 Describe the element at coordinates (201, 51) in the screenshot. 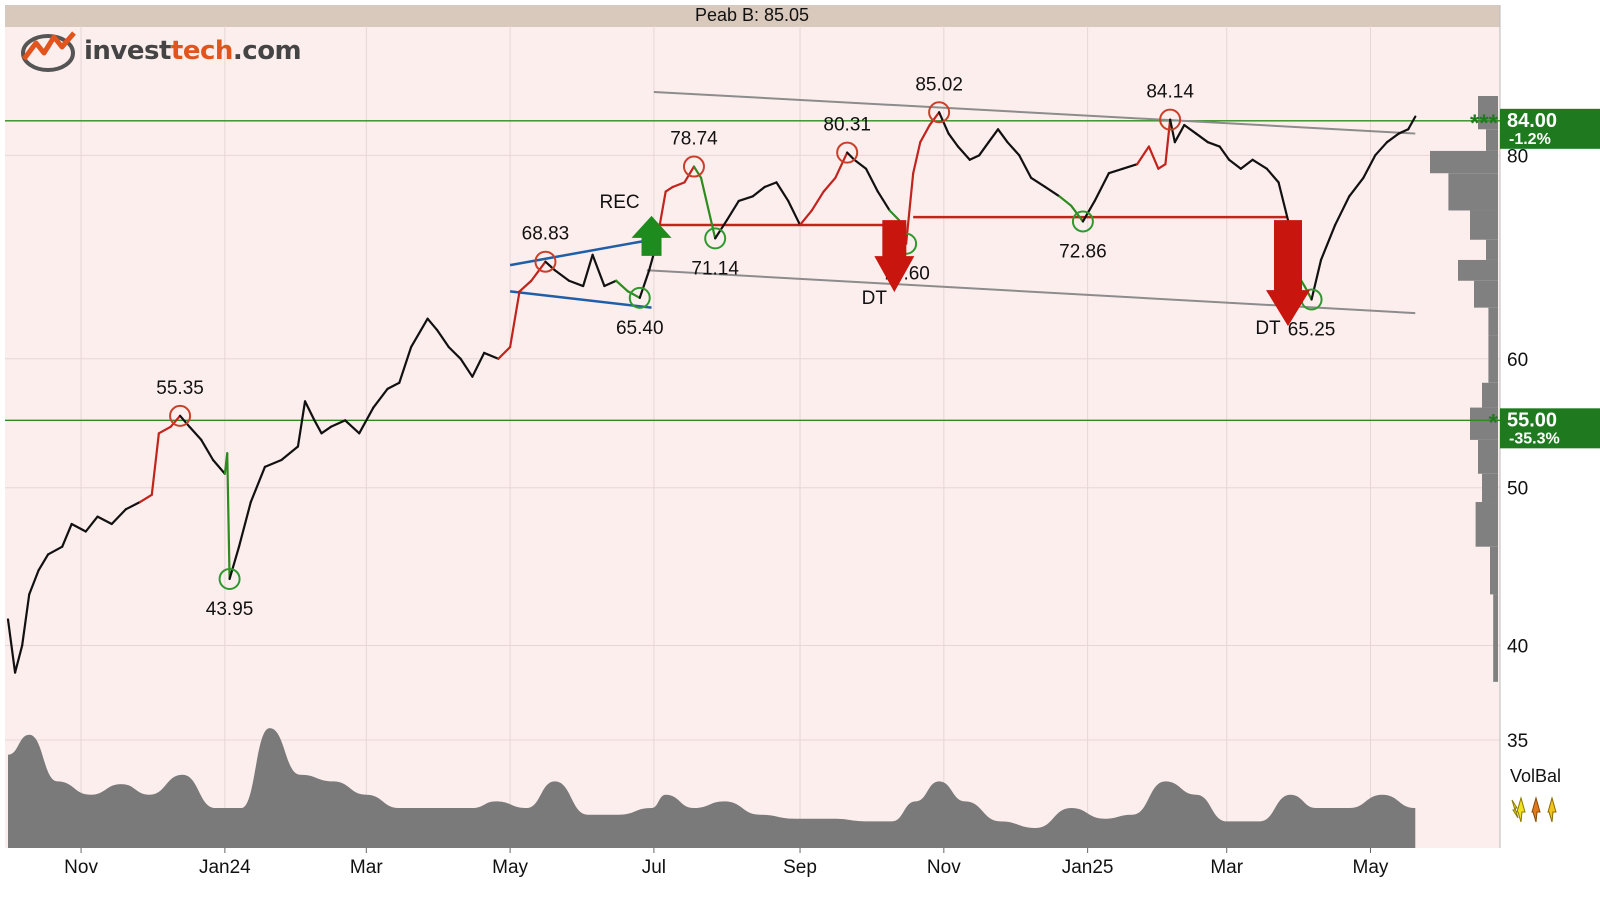

I see `brand-name-accent: tech` at that location.